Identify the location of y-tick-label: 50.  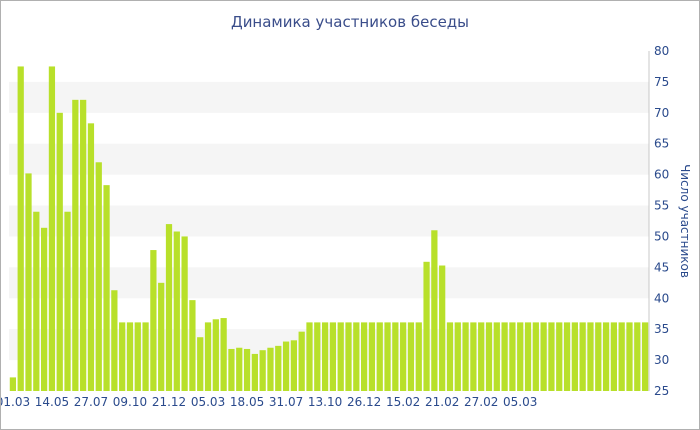
(661, 236).